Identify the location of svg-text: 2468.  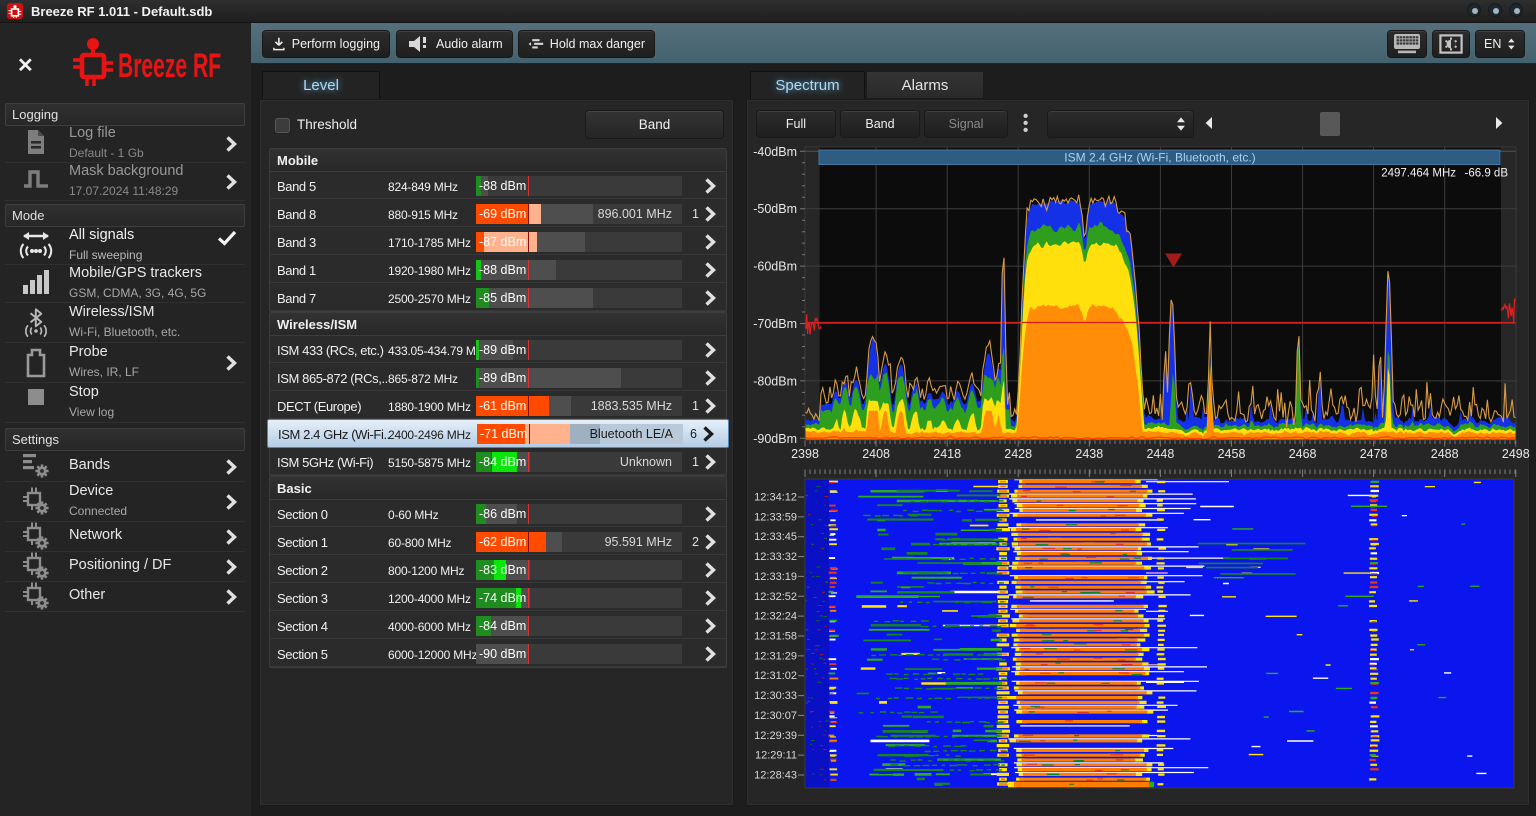
(1303, 454).